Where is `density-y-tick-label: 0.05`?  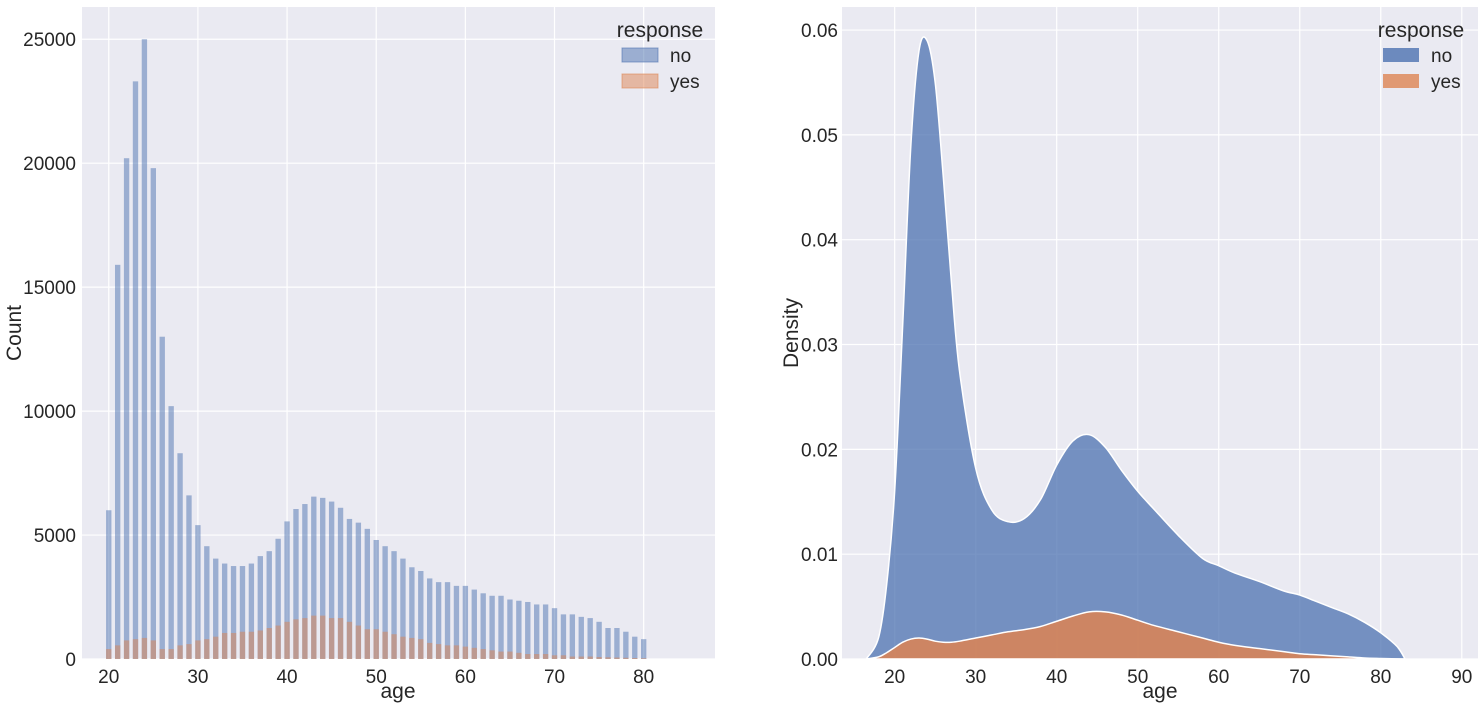 density-y-tick-label: 0.05 is located at coordinates (819, 136).